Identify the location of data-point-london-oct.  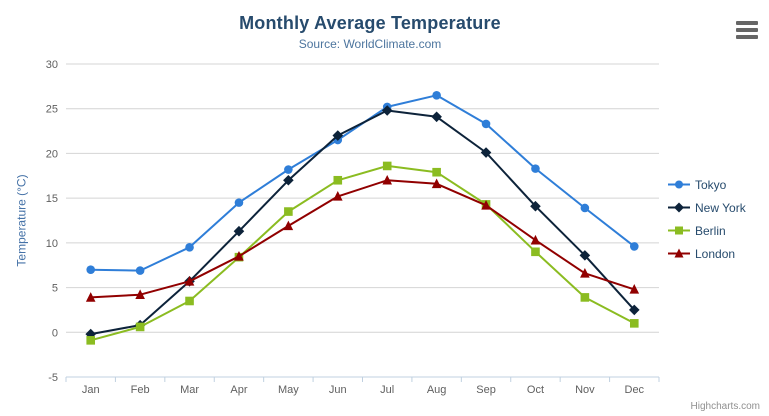
(535, 239).